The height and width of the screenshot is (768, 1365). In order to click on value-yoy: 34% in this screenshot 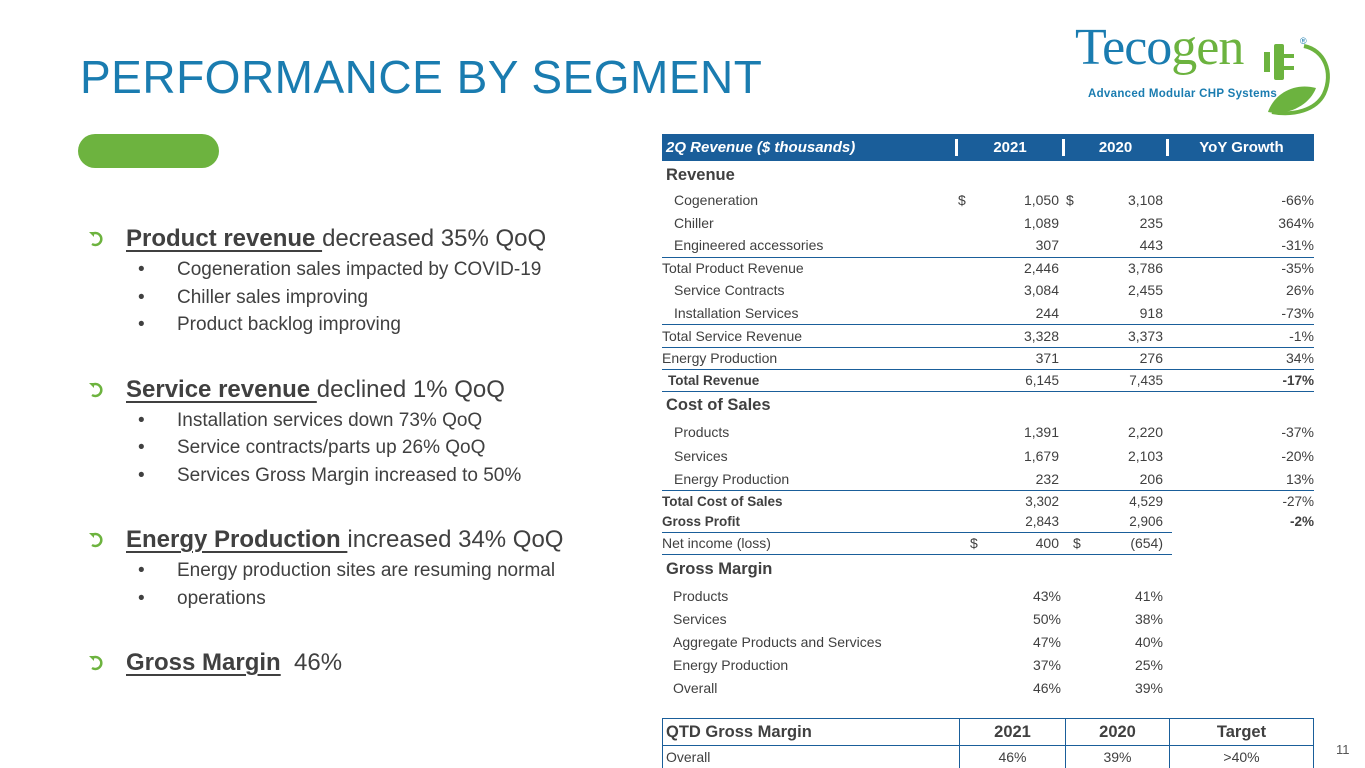, I will do `click(1299, 358)`.